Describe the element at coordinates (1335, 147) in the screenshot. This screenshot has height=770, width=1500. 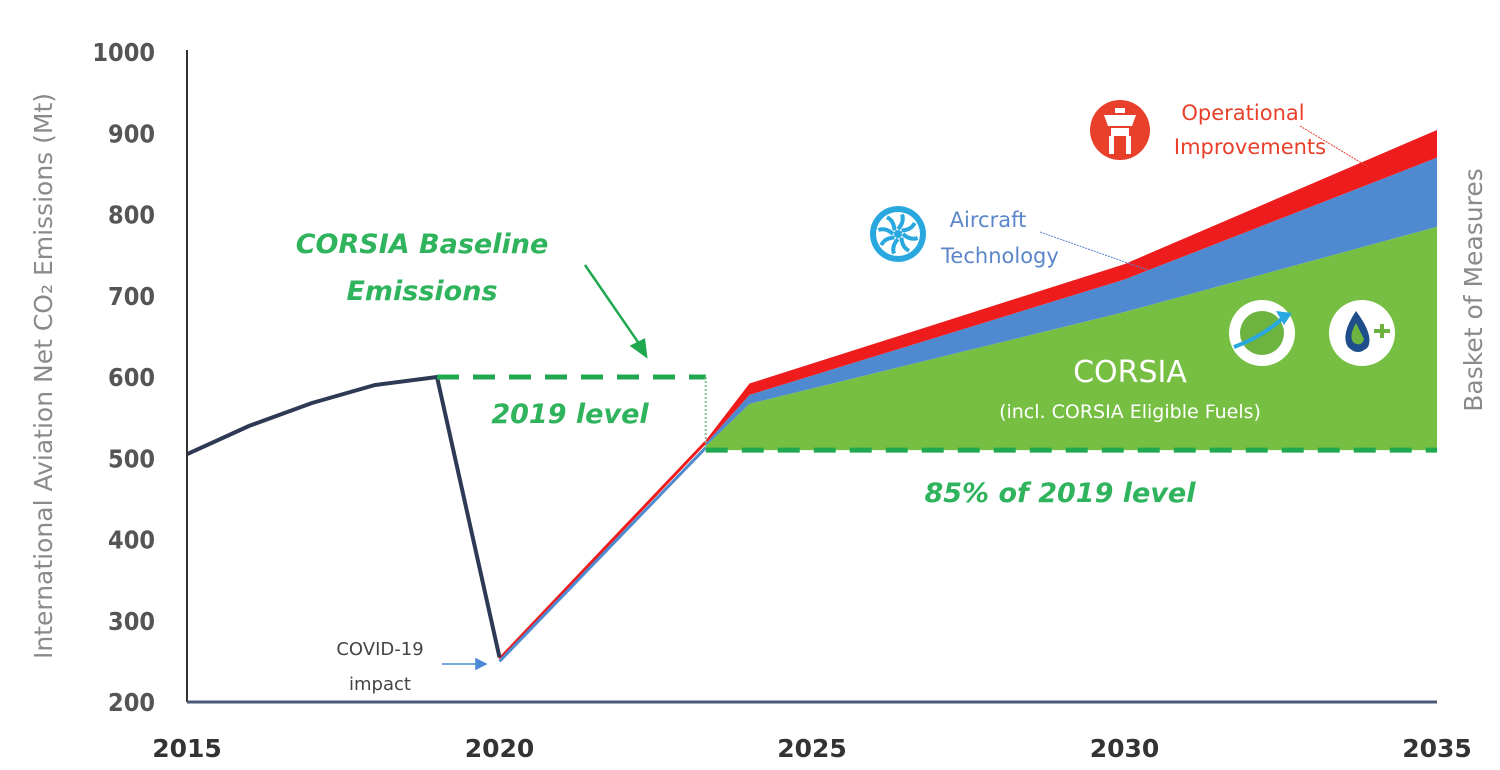
I see `operational-leader-line` at that location.